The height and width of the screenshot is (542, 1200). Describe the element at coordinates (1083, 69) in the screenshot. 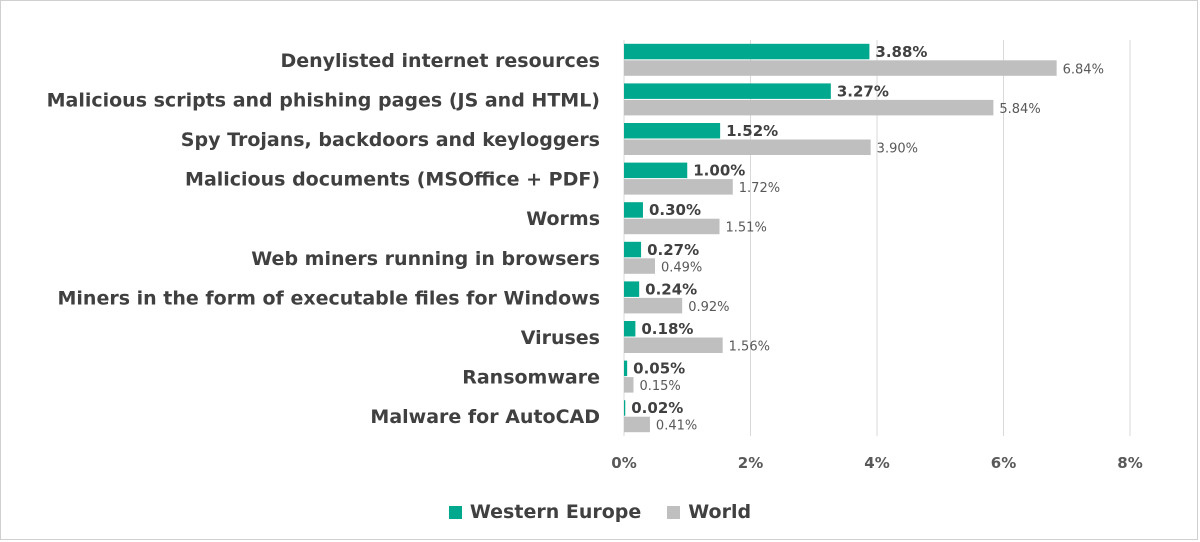

I see `data-label-world: 6.84%` at that location.